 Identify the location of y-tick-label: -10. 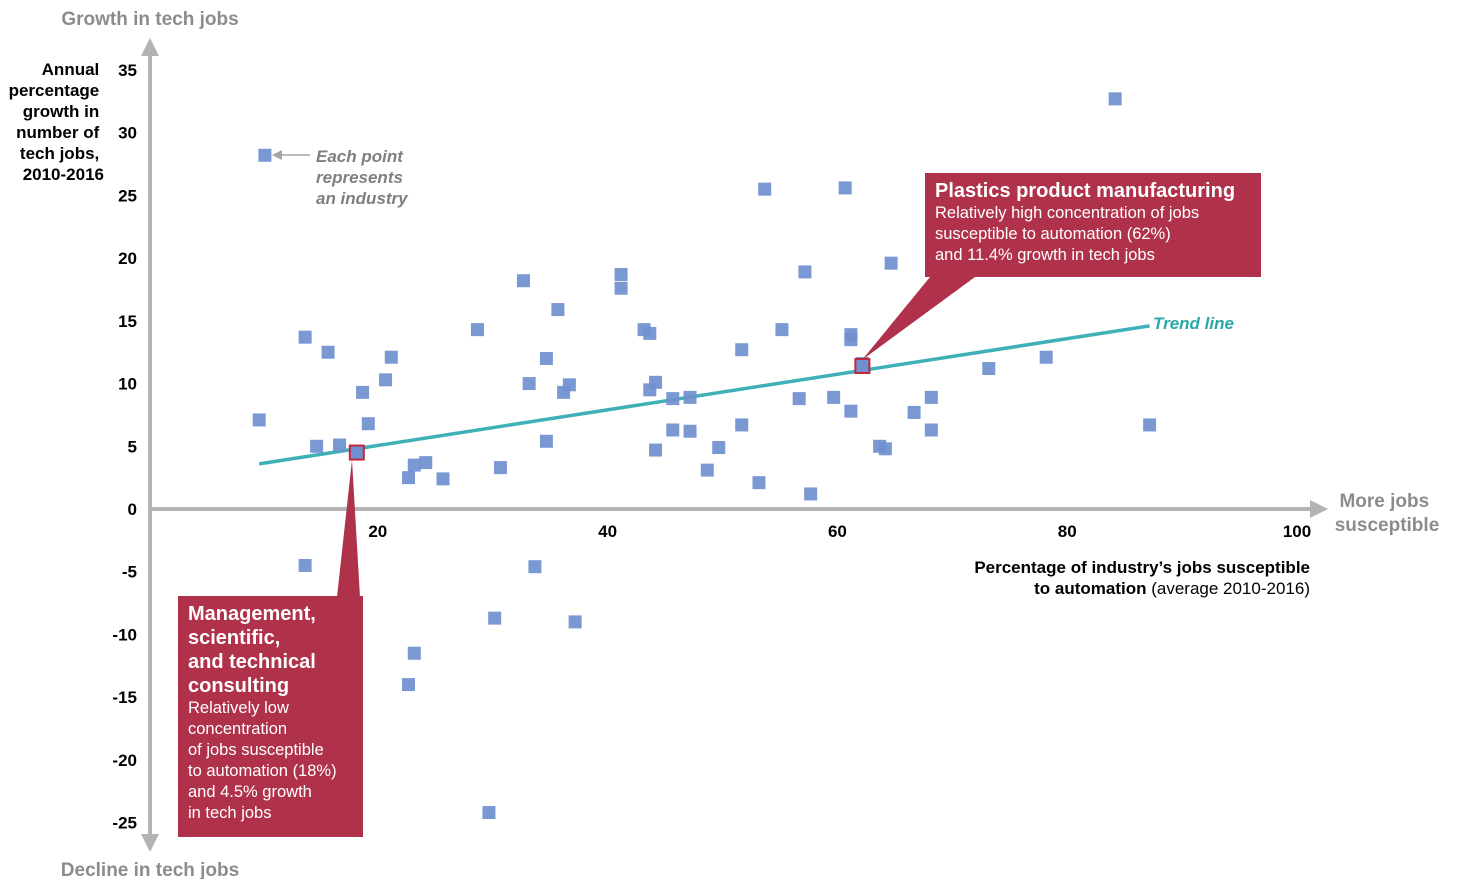
(124, 634).